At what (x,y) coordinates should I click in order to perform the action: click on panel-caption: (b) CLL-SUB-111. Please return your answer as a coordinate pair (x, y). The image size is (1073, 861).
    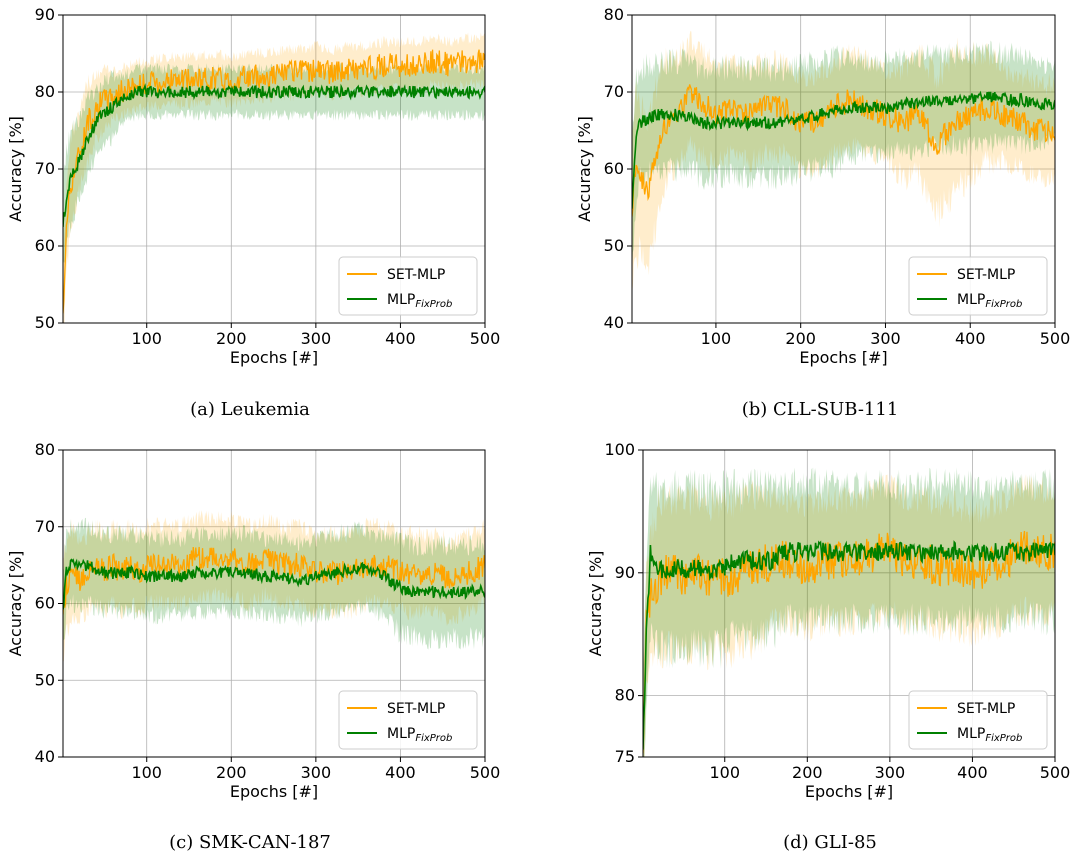
    Looking at the image, I should click on (820, 409).